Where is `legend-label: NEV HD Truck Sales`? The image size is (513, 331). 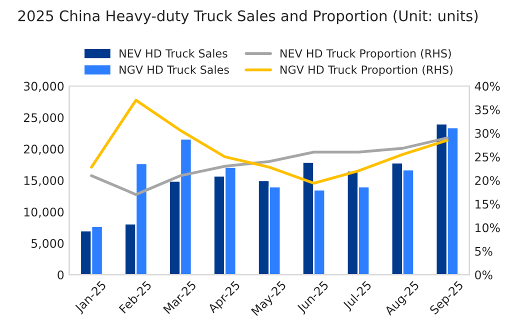
legend-label: NEV HD Truck Sales is located at coordinates (174, 53).